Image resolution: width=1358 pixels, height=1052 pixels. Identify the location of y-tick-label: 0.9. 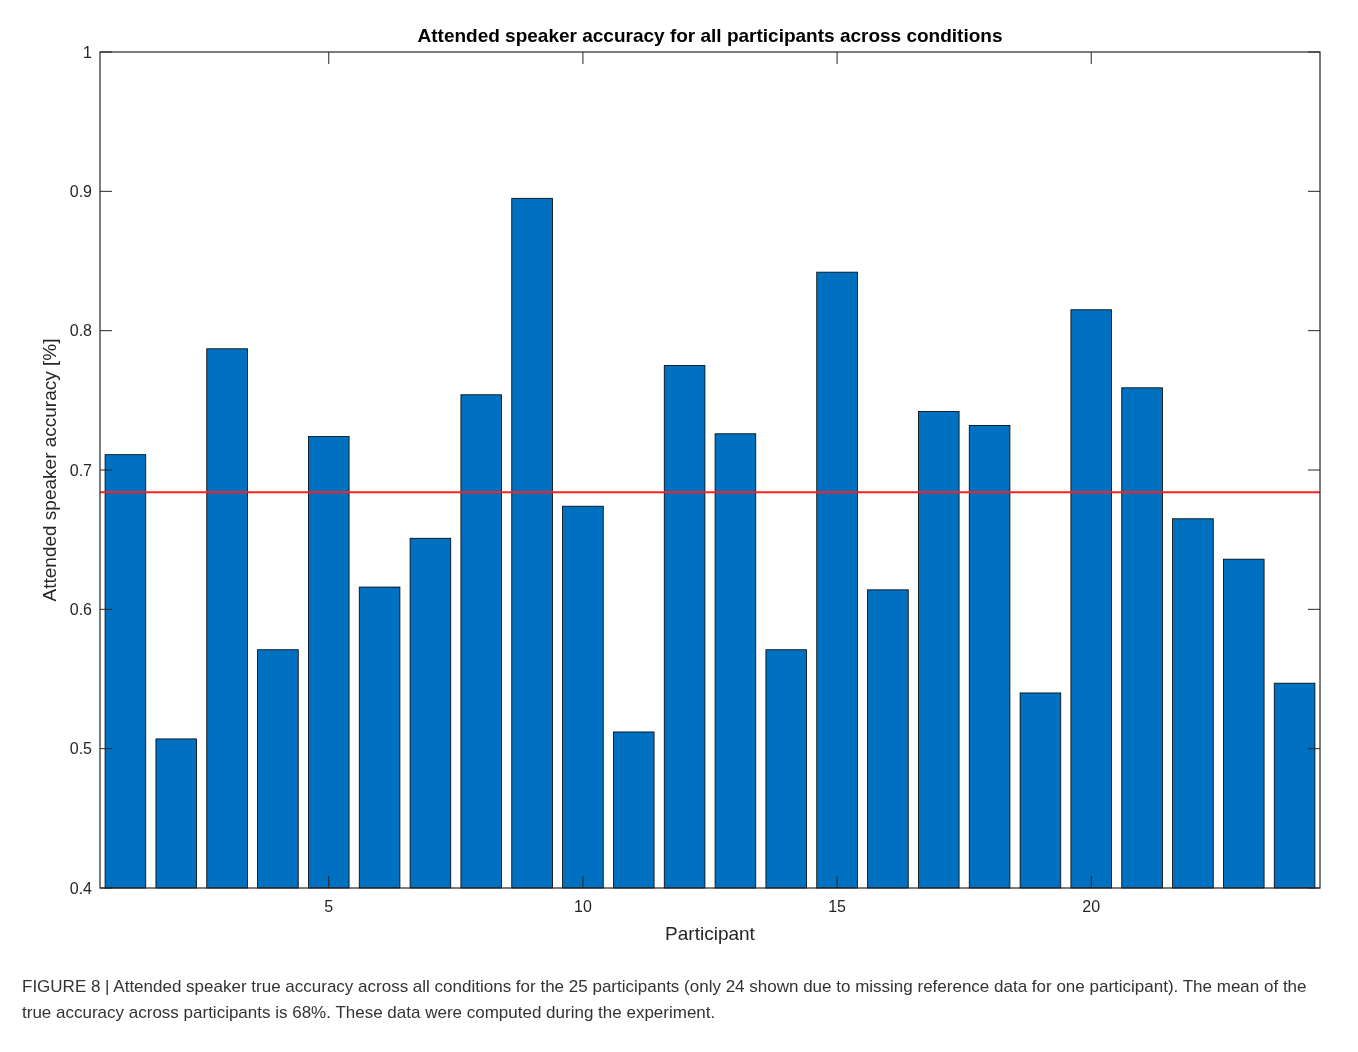
(81, 191).